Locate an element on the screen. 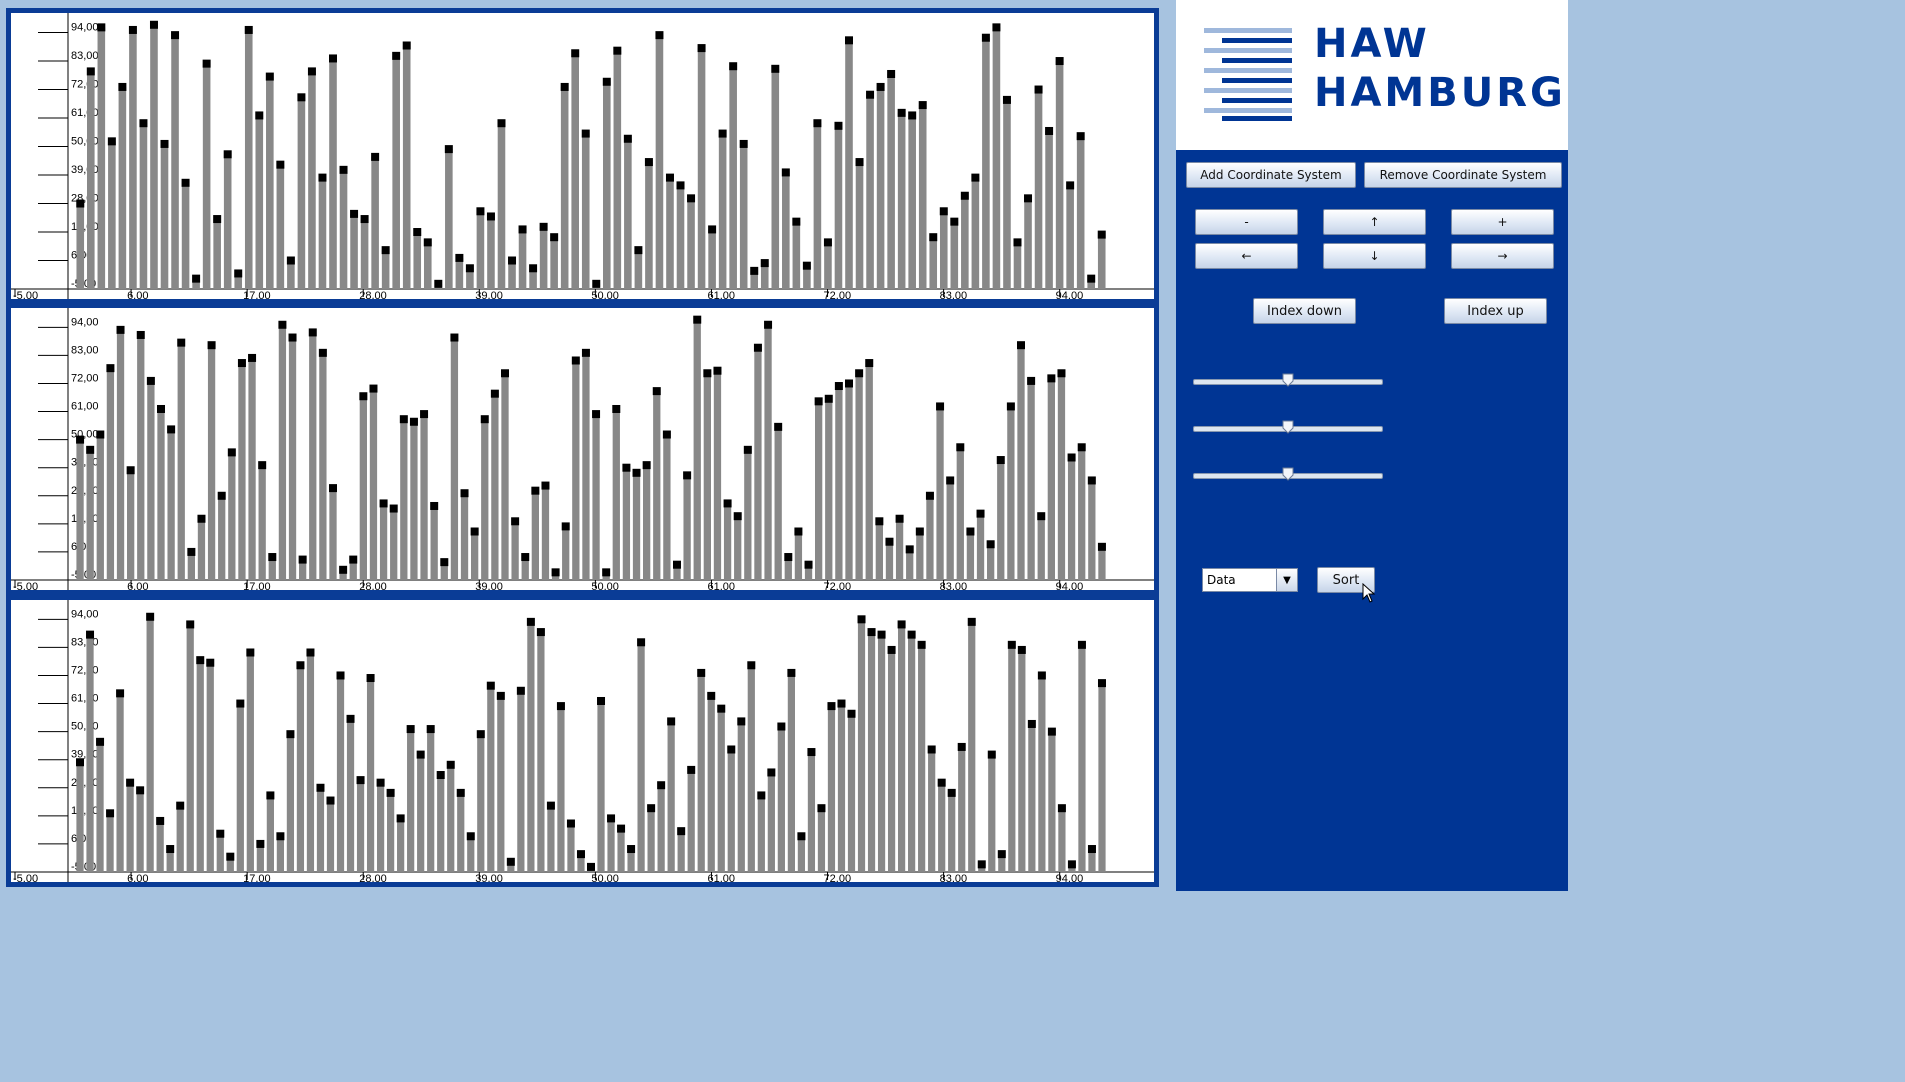 The height and width of the screenshot is (1082, 1905). x-tick-label: 61,00 is located at coordinates (721, 294).